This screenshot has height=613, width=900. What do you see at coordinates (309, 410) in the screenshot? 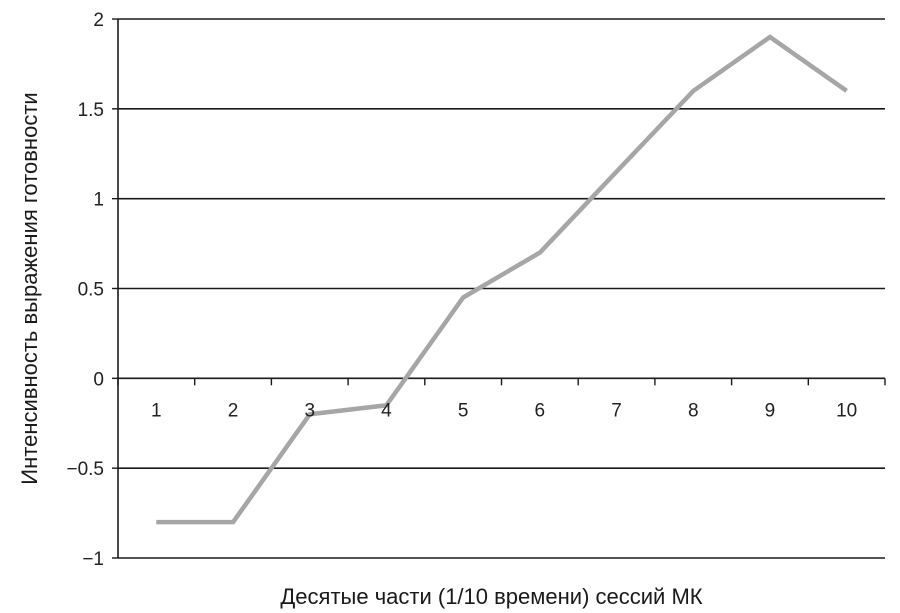
I see `x-tick-label-2: 3` at bounding box center [309, 410].